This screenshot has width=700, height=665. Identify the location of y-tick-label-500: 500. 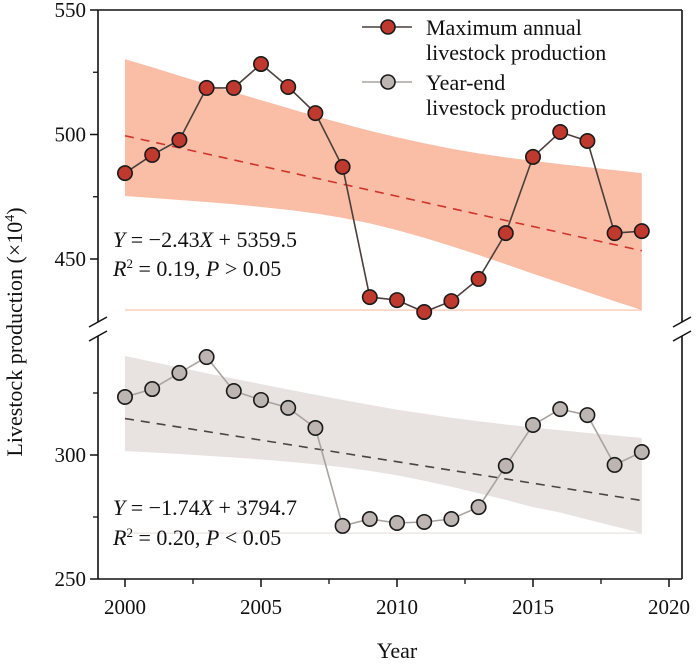
(71, 135).